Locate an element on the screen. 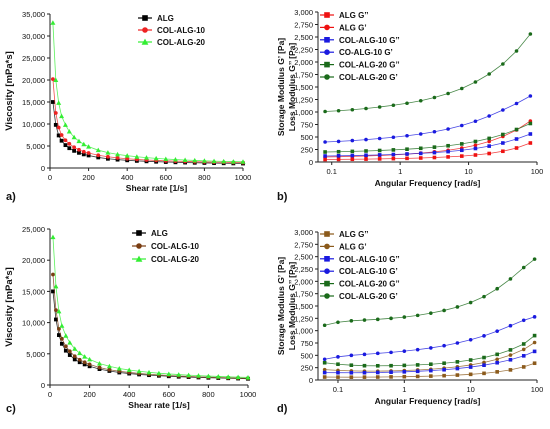 This screenshot has width=550, height=429. legend-label: ALG G’’ is located at coordinates (353, 15).